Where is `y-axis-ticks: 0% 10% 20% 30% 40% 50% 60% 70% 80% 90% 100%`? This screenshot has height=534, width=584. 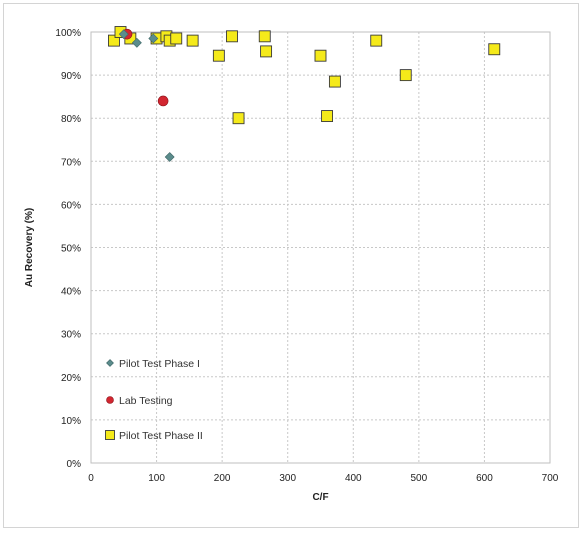
y-axis-ticks: 0% 10% 20% 30% 40% 50% 60% 70% 80% 90% 100% is located at coordinates (68, 249).